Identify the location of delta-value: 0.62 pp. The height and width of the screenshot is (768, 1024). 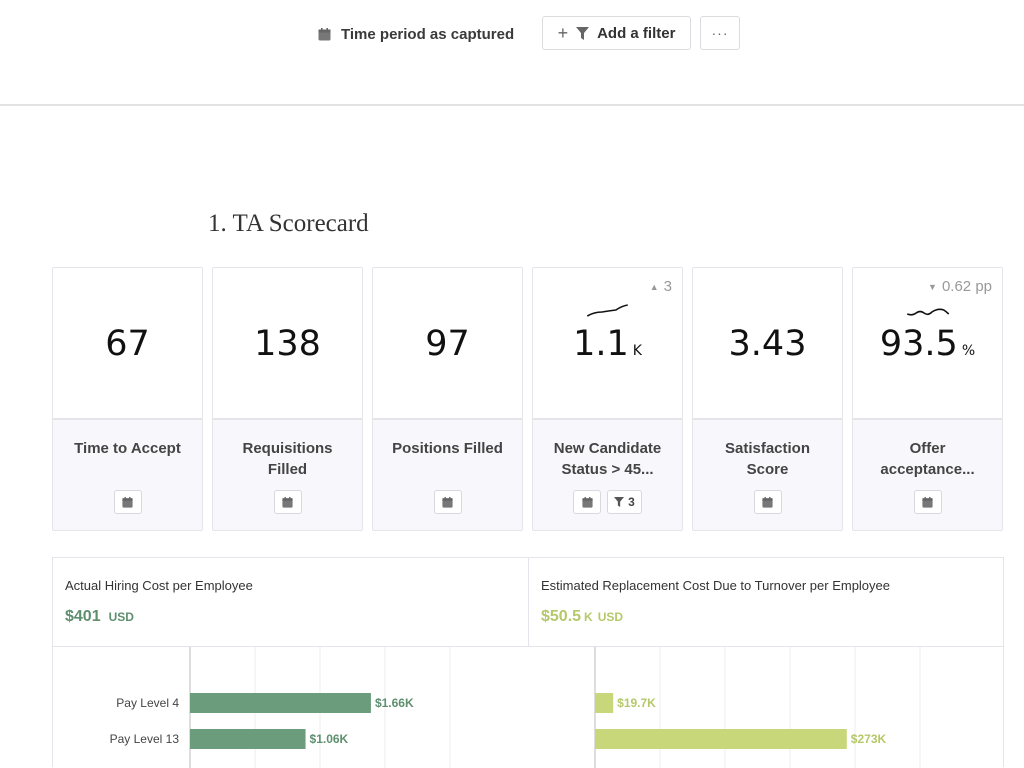
(966, 286).